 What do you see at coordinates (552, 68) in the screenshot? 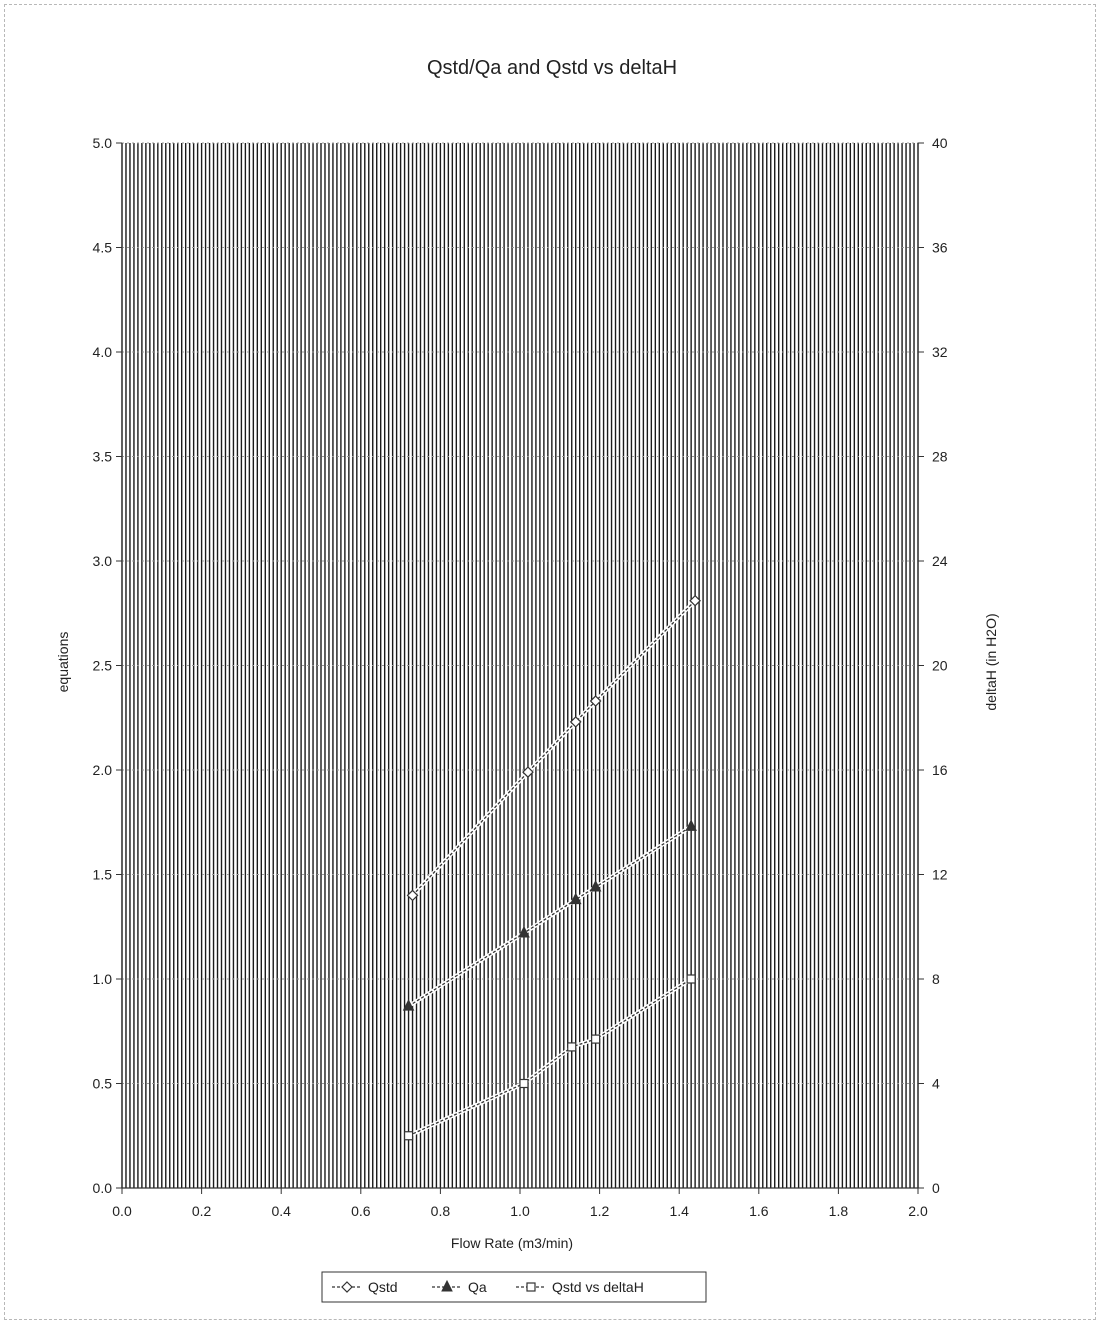
I see `chart-title: Qstd/Qa and Qstd vs deltaH` at bounding box center [552, 68].